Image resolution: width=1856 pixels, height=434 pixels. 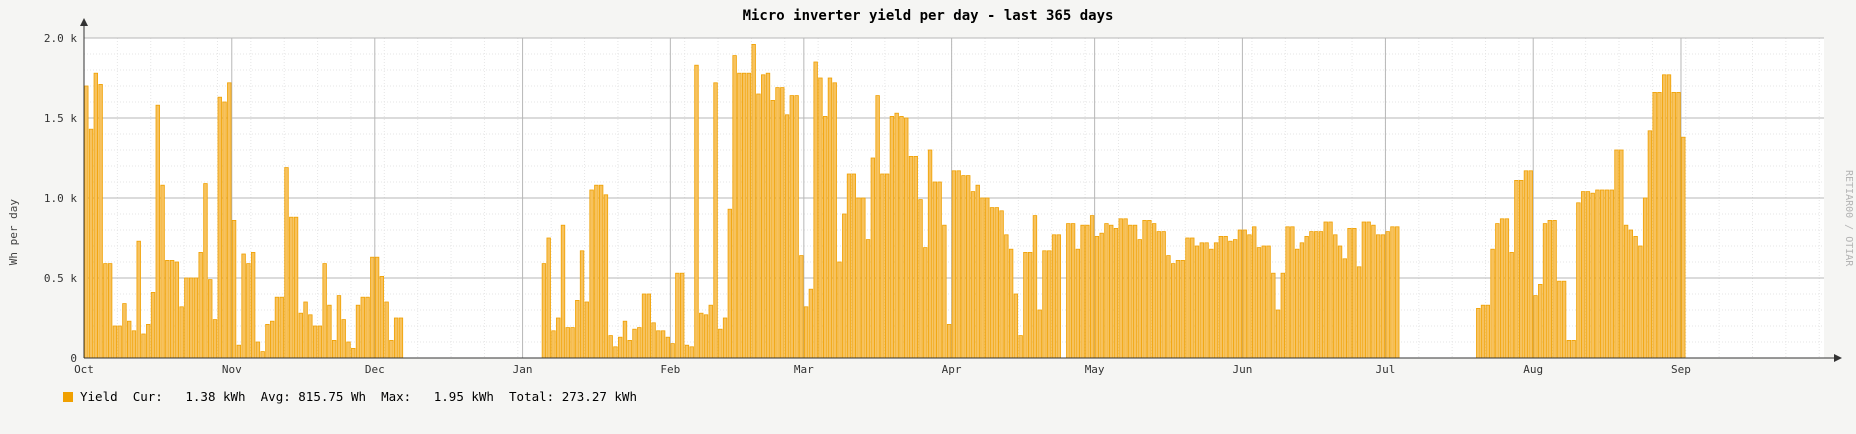 I want to click on y-tick-label: 0, so click(x=73, y=358).